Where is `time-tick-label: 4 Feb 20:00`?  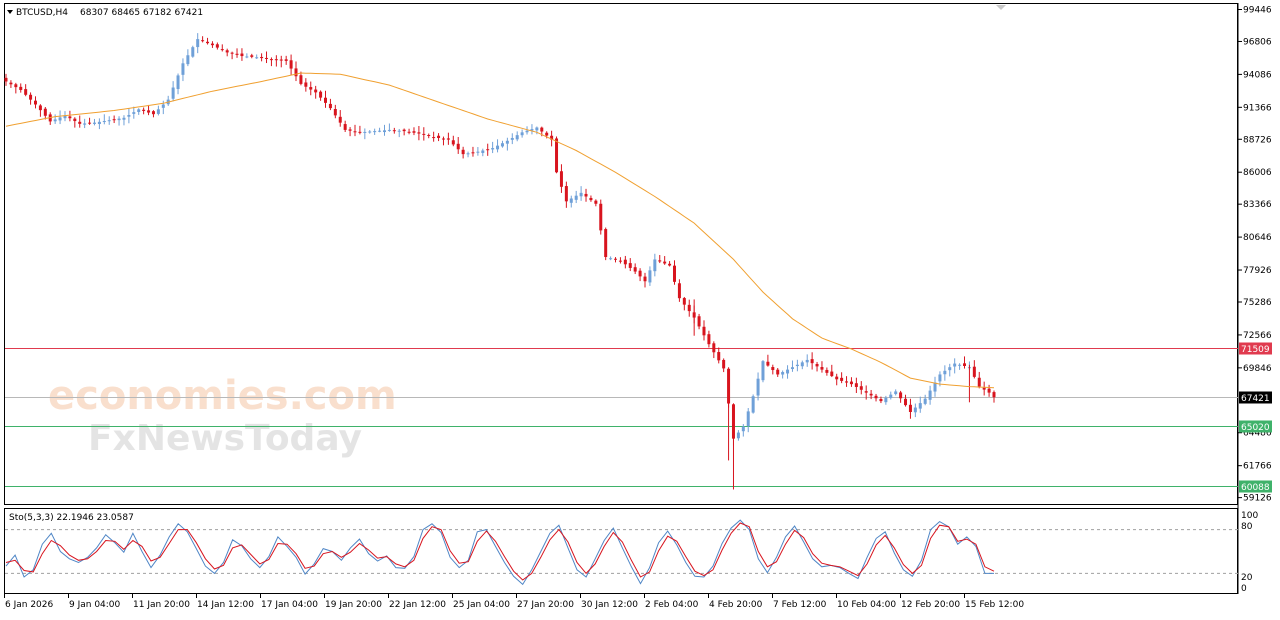
time-tick-label: 4 Feb 20:00 is located at coordinates (736, 605).